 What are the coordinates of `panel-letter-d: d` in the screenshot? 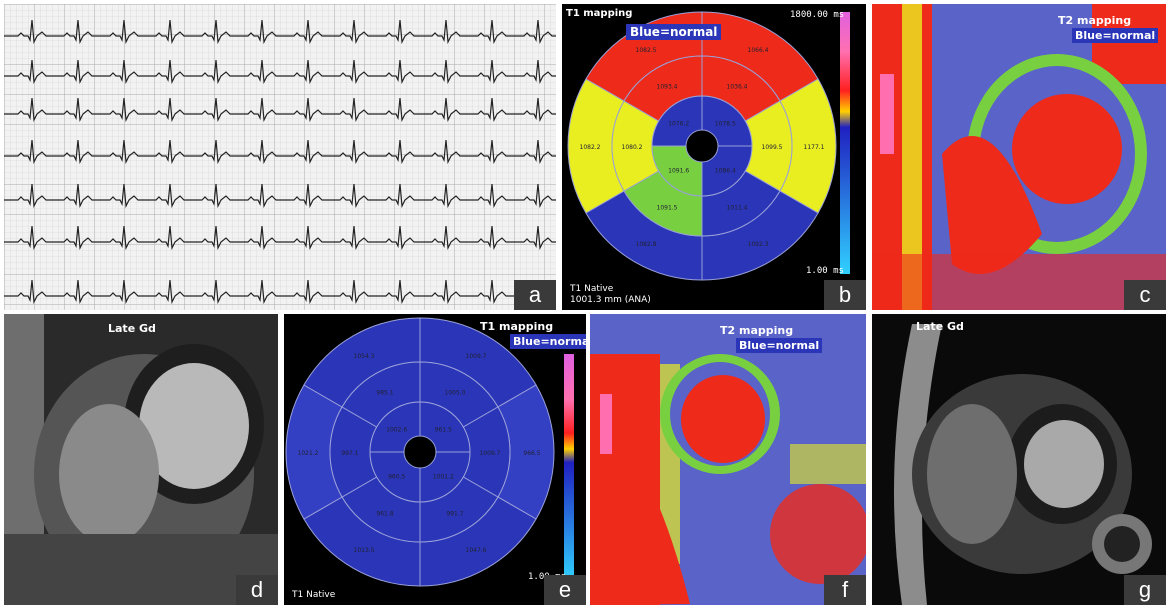 It's located at (257, 590).